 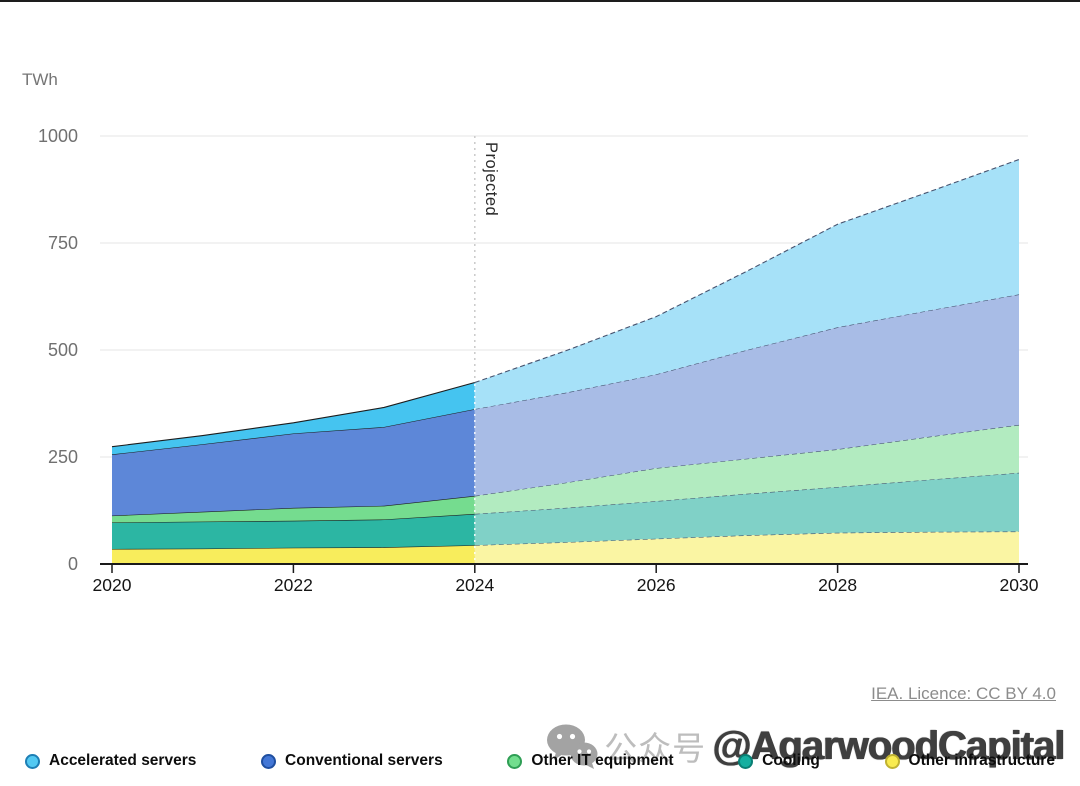 I want to click on legend-item-cooling: Cooling, so click(x=779, y=761).